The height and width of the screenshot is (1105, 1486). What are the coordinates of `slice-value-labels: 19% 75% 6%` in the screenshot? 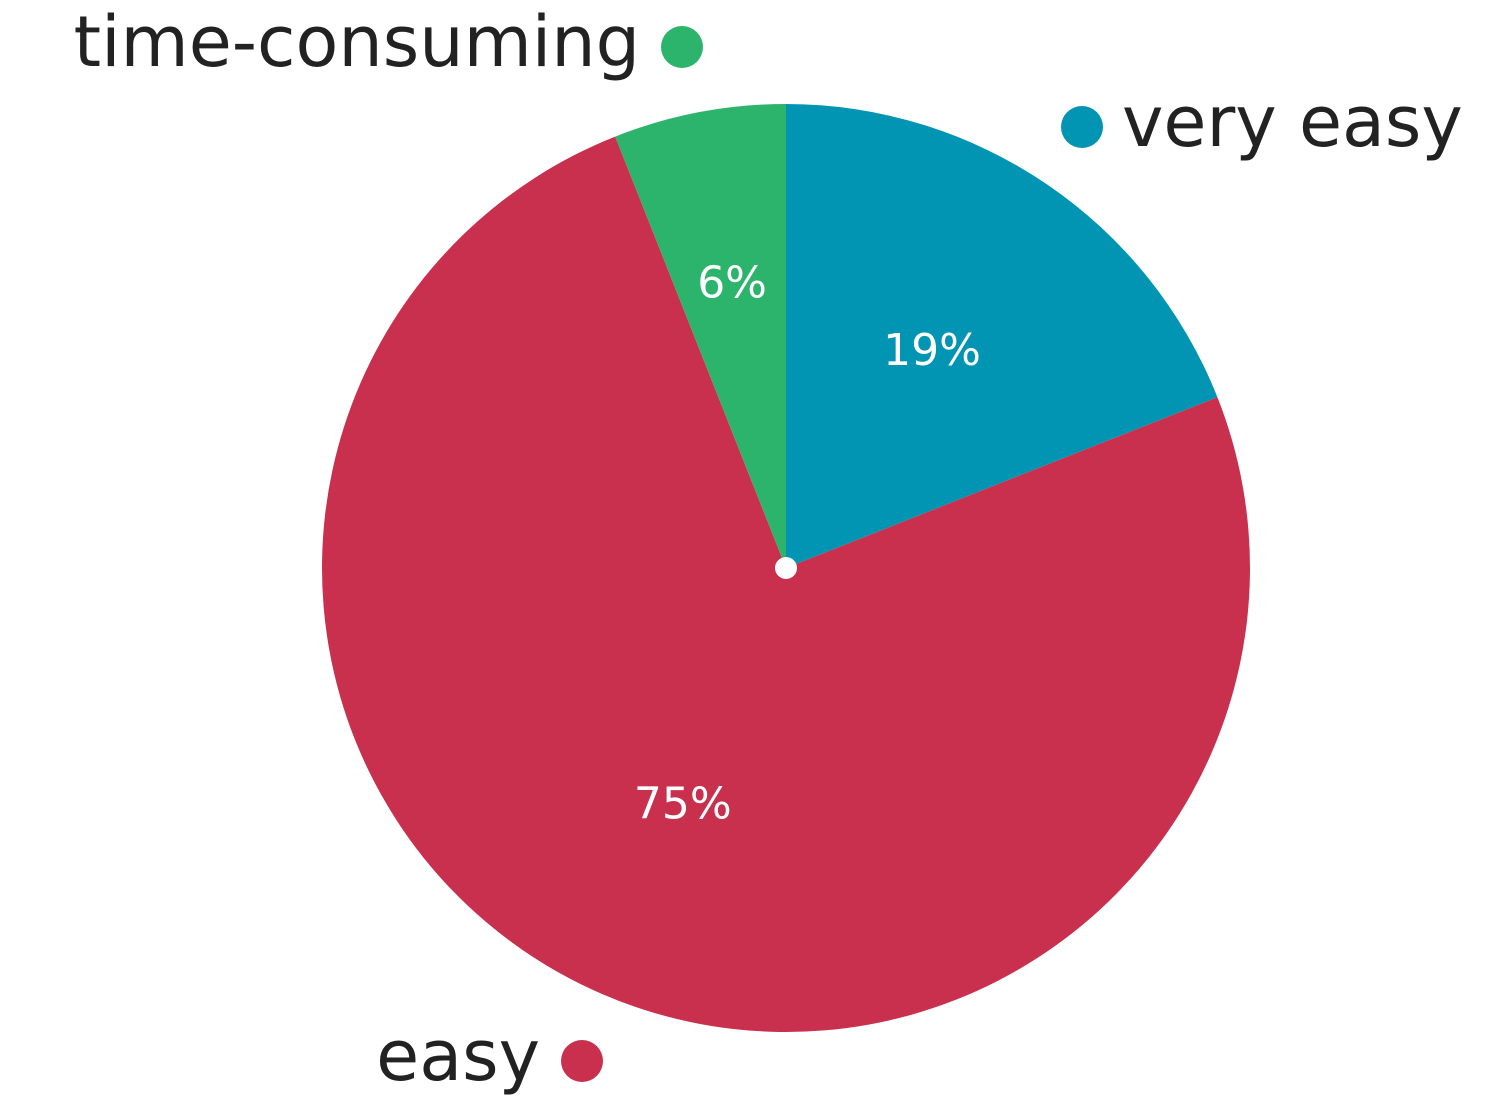 It's located at (807, 543).